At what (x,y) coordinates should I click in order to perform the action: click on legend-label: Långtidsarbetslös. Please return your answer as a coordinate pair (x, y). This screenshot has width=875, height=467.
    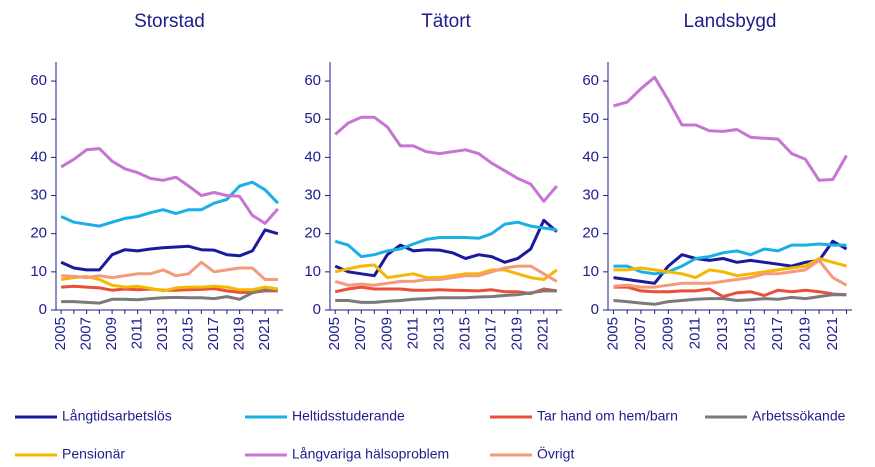
    Looking at the image, I should click on (117, 416).